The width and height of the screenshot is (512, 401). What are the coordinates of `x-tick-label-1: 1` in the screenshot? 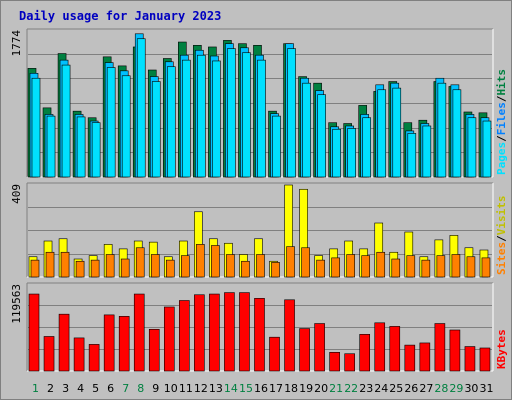 It's located at (35, 388).